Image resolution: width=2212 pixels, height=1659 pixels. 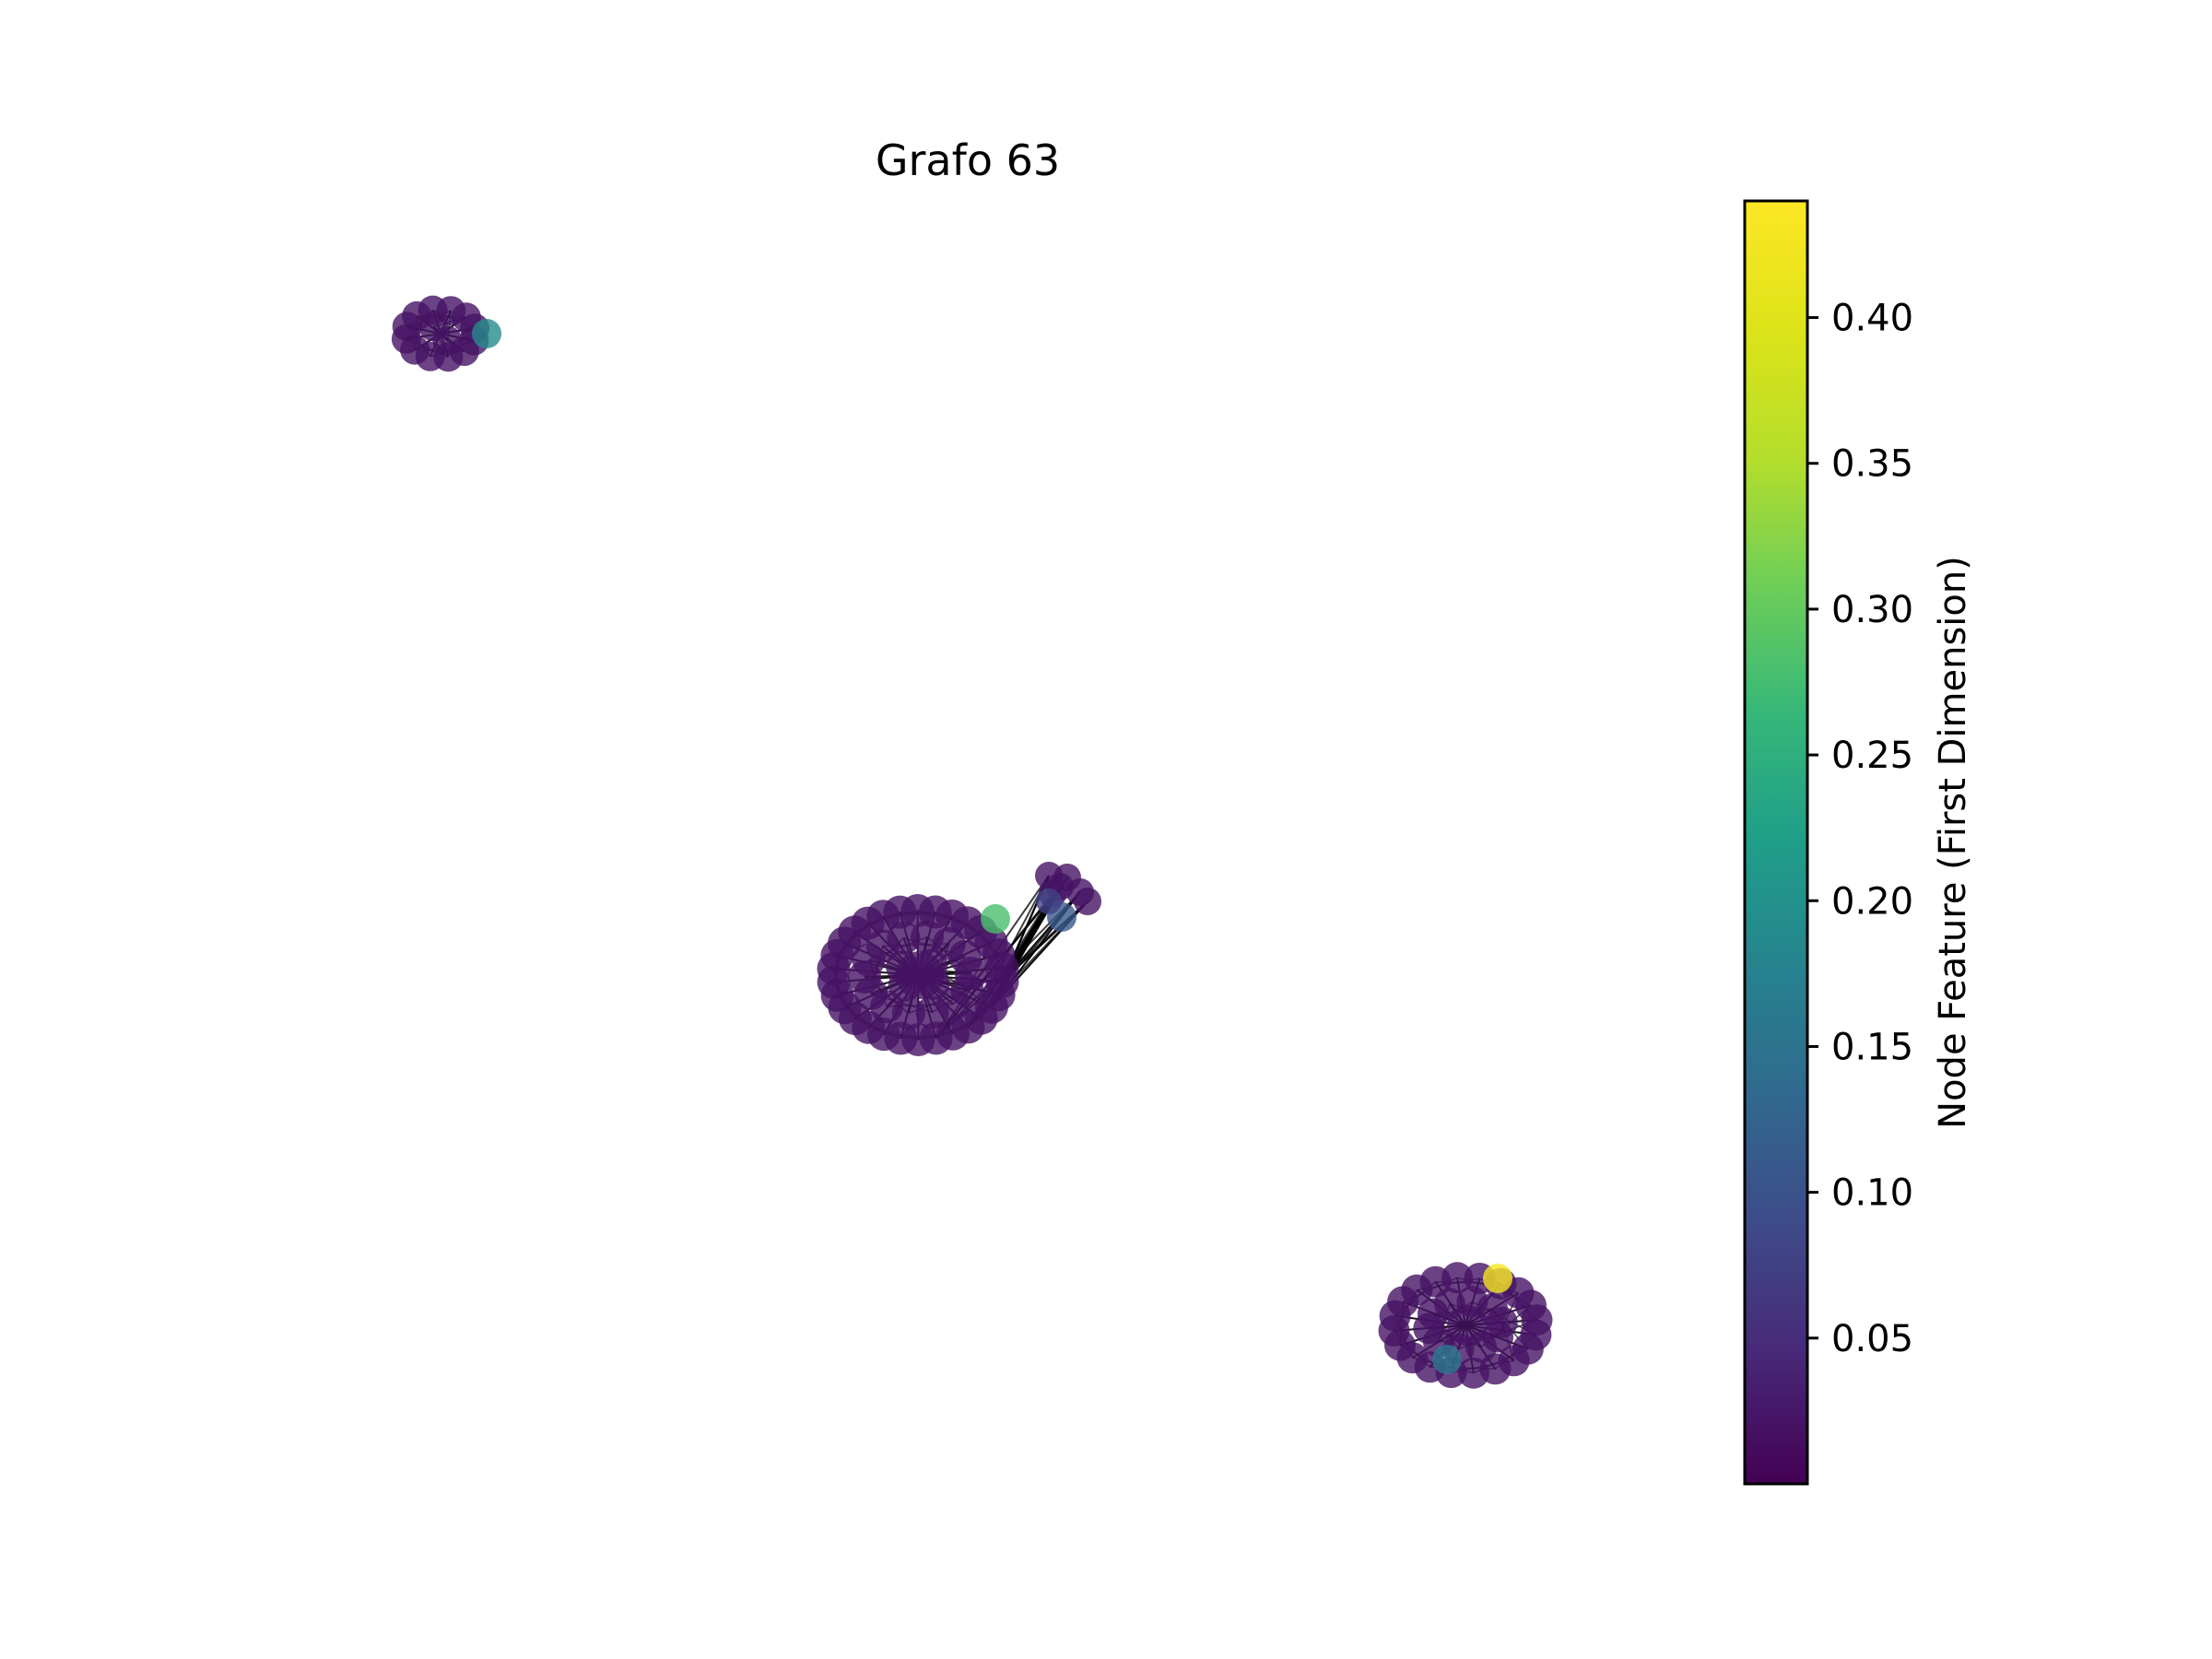 What do you see at coordinates (1953, 842) in the screenshot?
I see `colorbar-label: Node Feature (First Dimension)` at bounding box center [1953, 842].